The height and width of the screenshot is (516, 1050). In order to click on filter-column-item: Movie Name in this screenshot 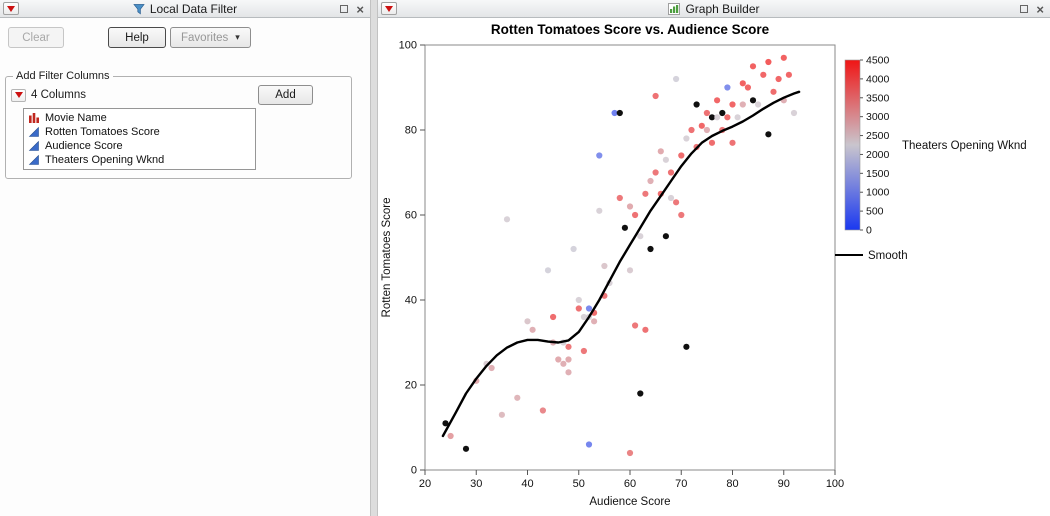, I will do `click(139, 118)`.